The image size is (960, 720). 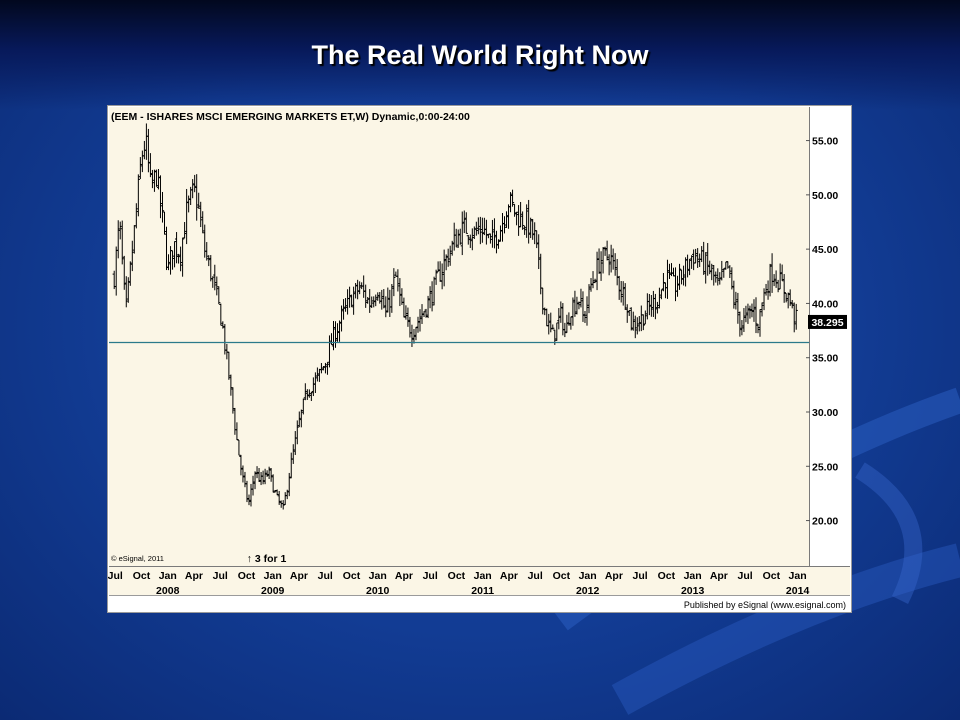 I want to click on last-price-marker: 38.295, so click(x=827, y=321).